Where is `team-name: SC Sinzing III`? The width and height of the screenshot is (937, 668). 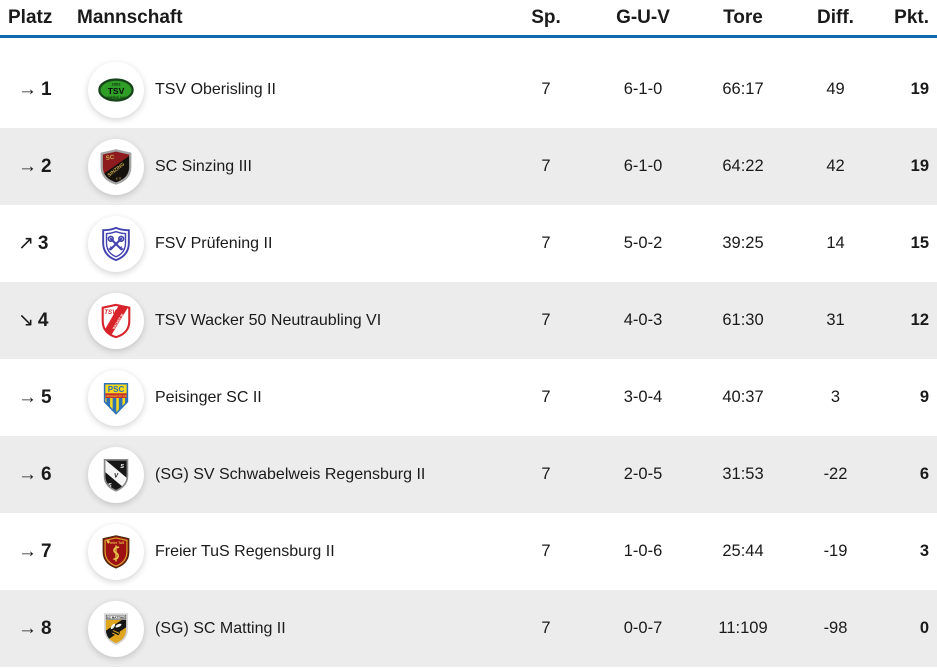 team-name: SC Sinzing III is located at coordinates (203, 166).